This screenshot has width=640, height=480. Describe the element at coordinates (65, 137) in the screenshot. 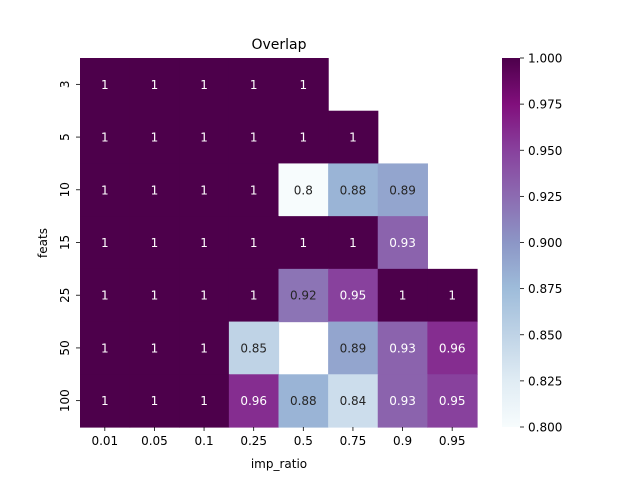

I see `y-tick-label: 5` at that location.